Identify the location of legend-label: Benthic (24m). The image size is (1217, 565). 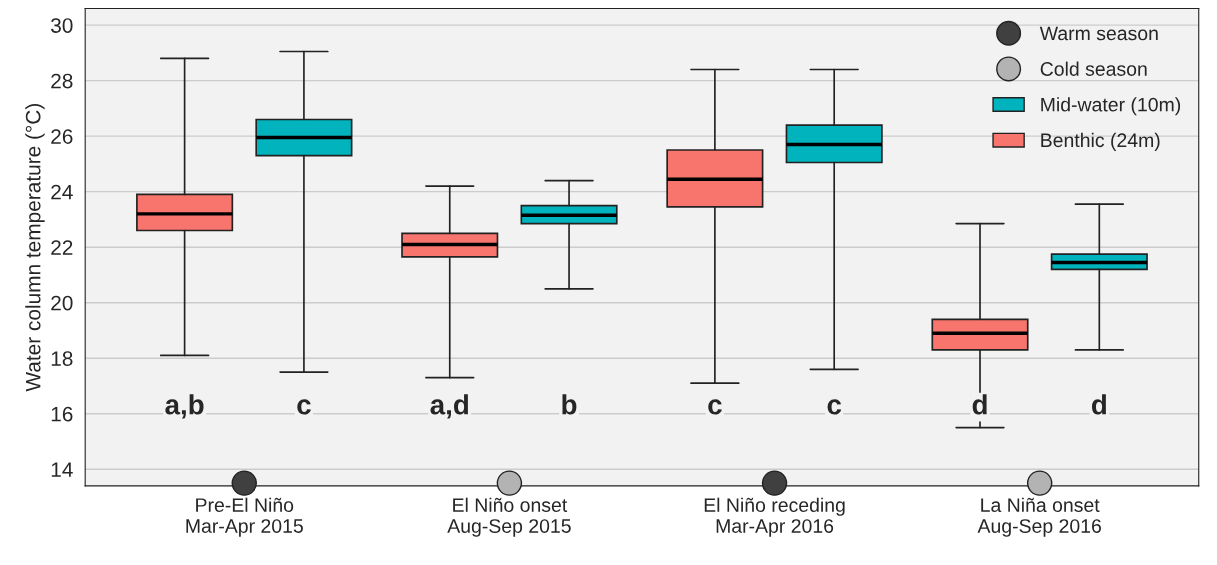
(1100, 141).